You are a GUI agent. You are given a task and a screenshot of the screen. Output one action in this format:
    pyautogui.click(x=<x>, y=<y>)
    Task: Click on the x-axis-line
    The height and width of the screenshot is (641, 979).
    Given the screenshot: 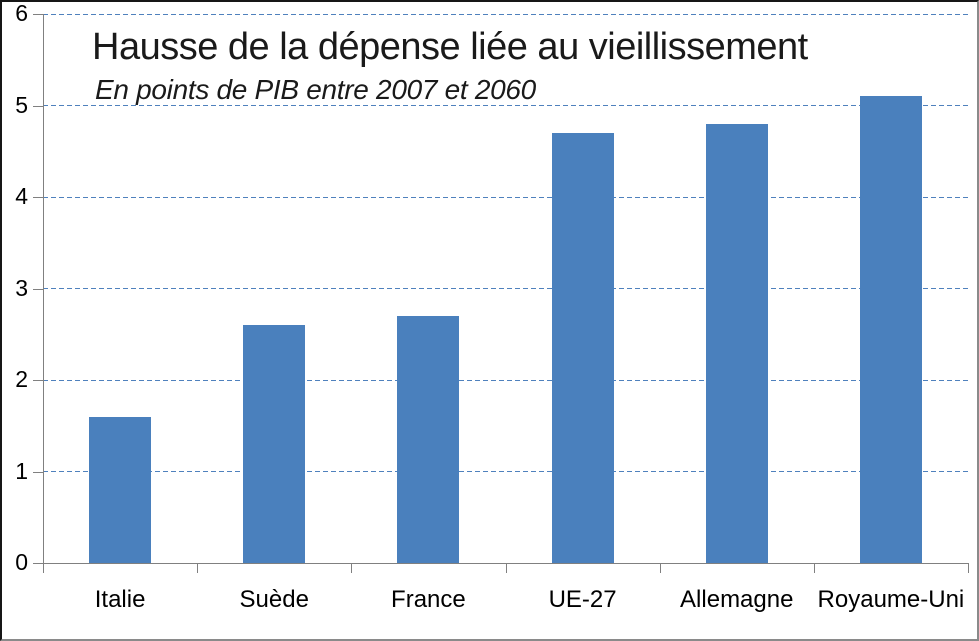 What is the action you would take?
    pyautogui.click(x=500, y=563)
    